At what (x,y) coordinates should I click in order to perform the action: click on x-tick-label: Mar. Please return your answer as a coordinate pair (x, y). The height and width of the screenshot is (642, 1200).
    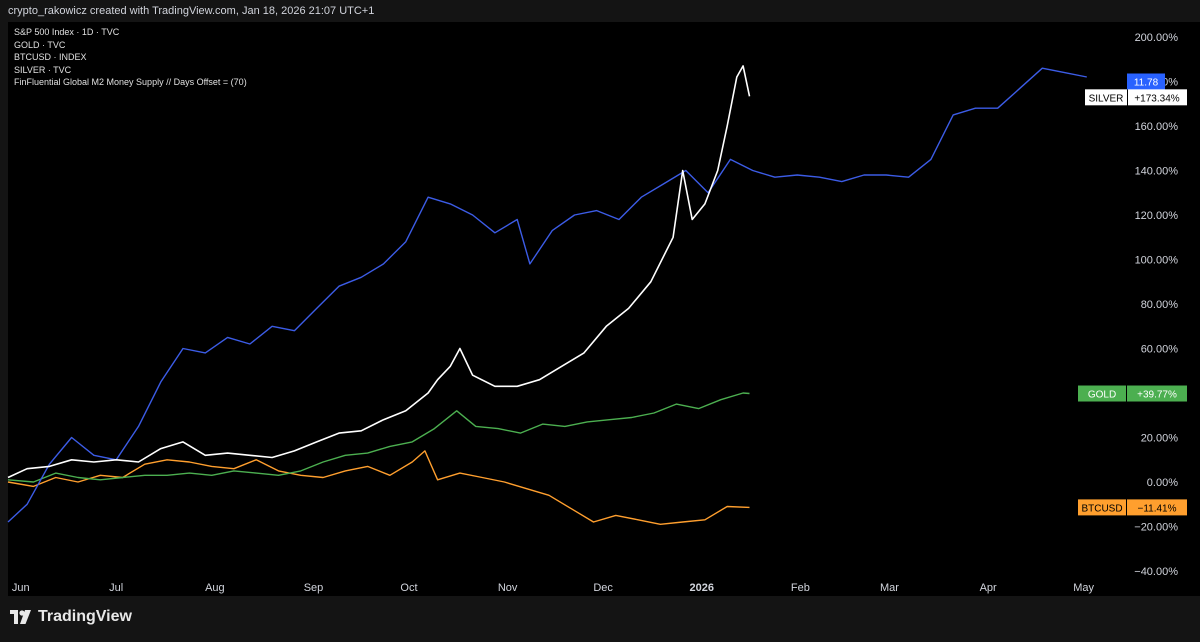
    Looking at the image, I should click on (889, 588).